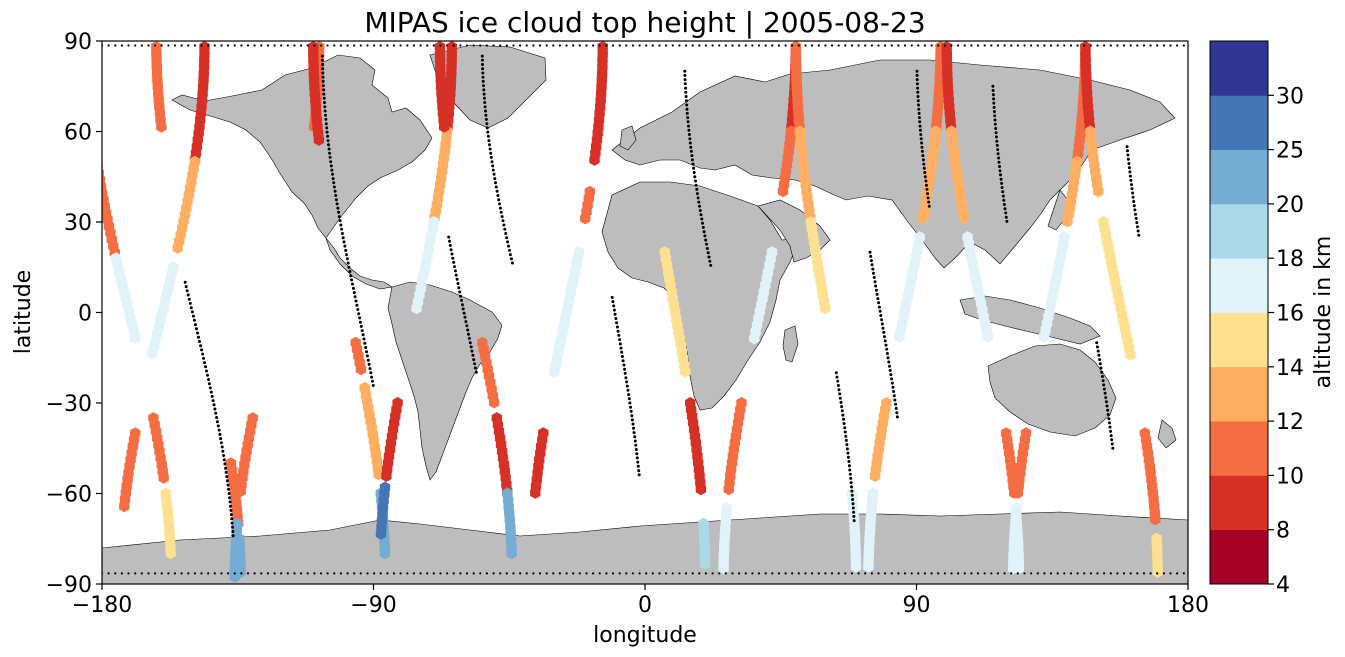  I want to click on x-tick-label: −90, so click(373, 605).